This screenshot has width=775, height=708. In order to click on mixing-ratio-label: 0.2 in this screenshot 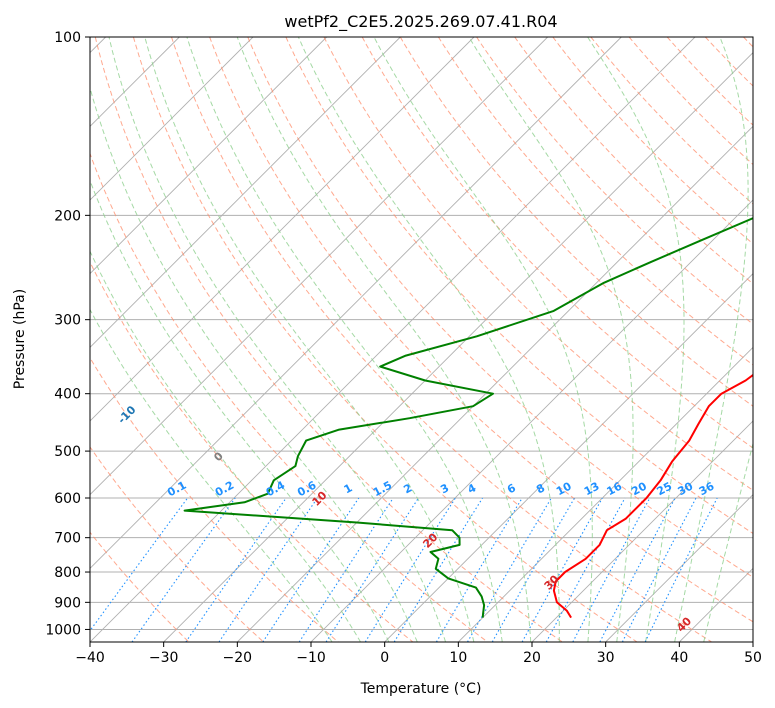, I will do `click(224, 489)`.